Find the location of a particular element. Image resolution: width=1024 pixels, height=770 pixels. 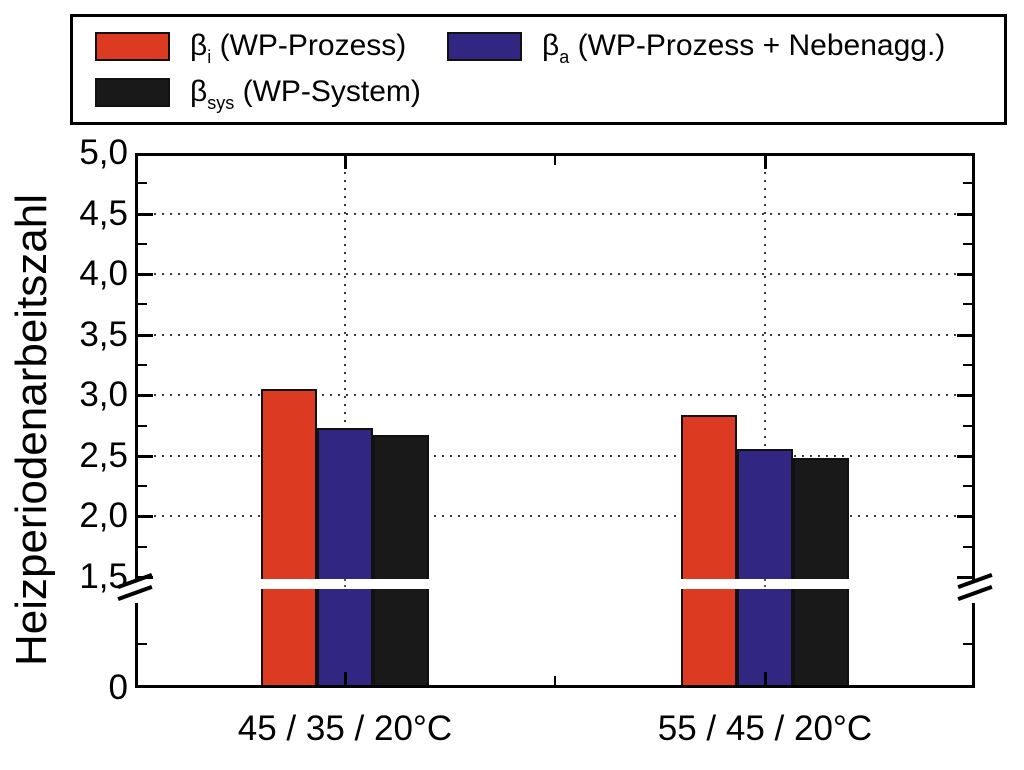

y-tick-label: 0 is located at coordinates (118, 687).